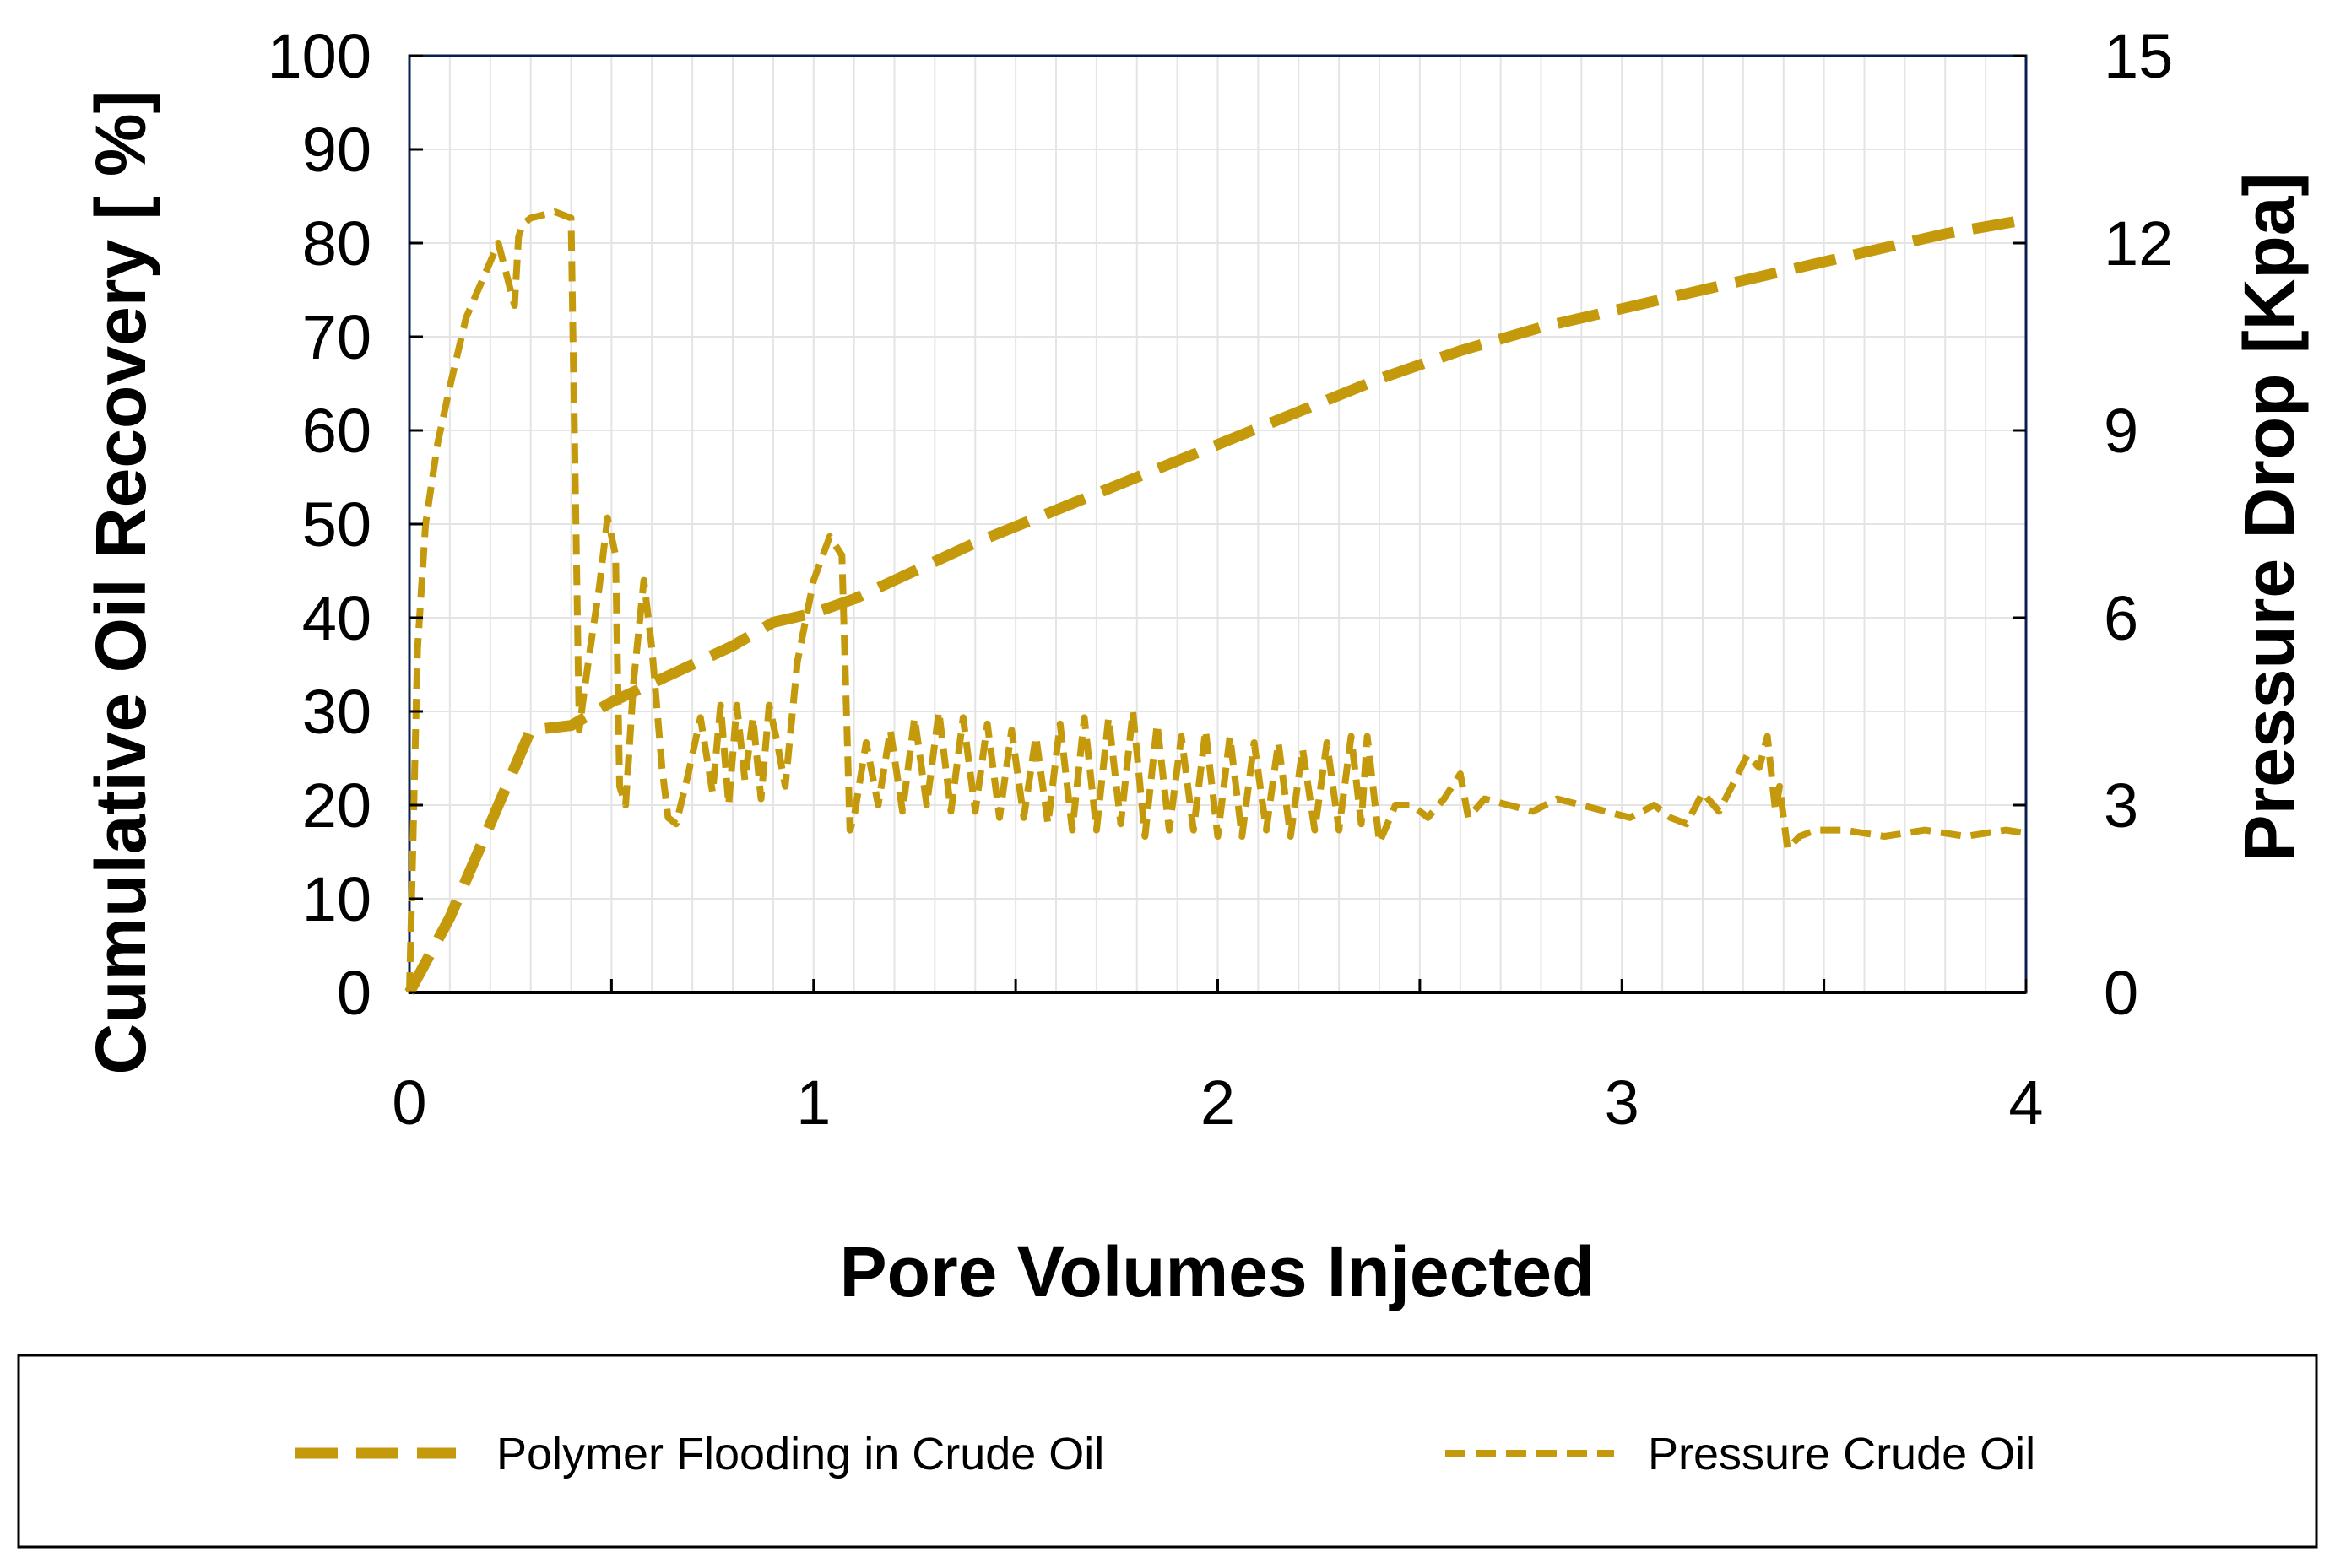  Describe the element at coordinates (1217, 1271) in the screenshot. I see `x-axis-title: Pore Volumes Injected` at that location.